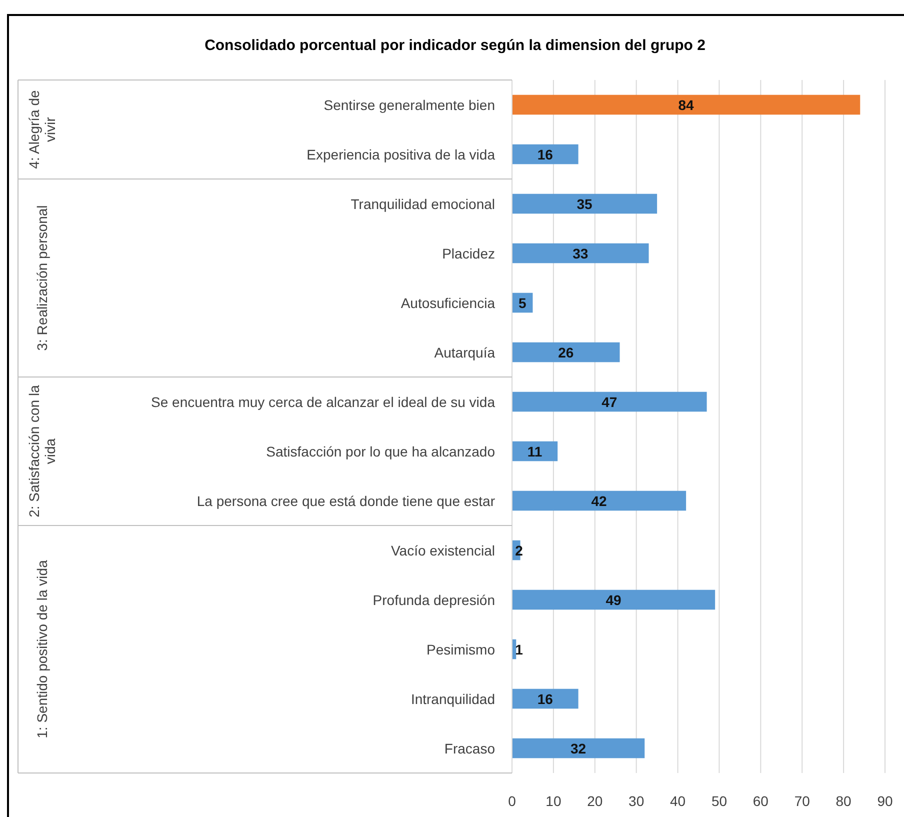  I want to click on x-tick-label: 10, so click(554, 800).